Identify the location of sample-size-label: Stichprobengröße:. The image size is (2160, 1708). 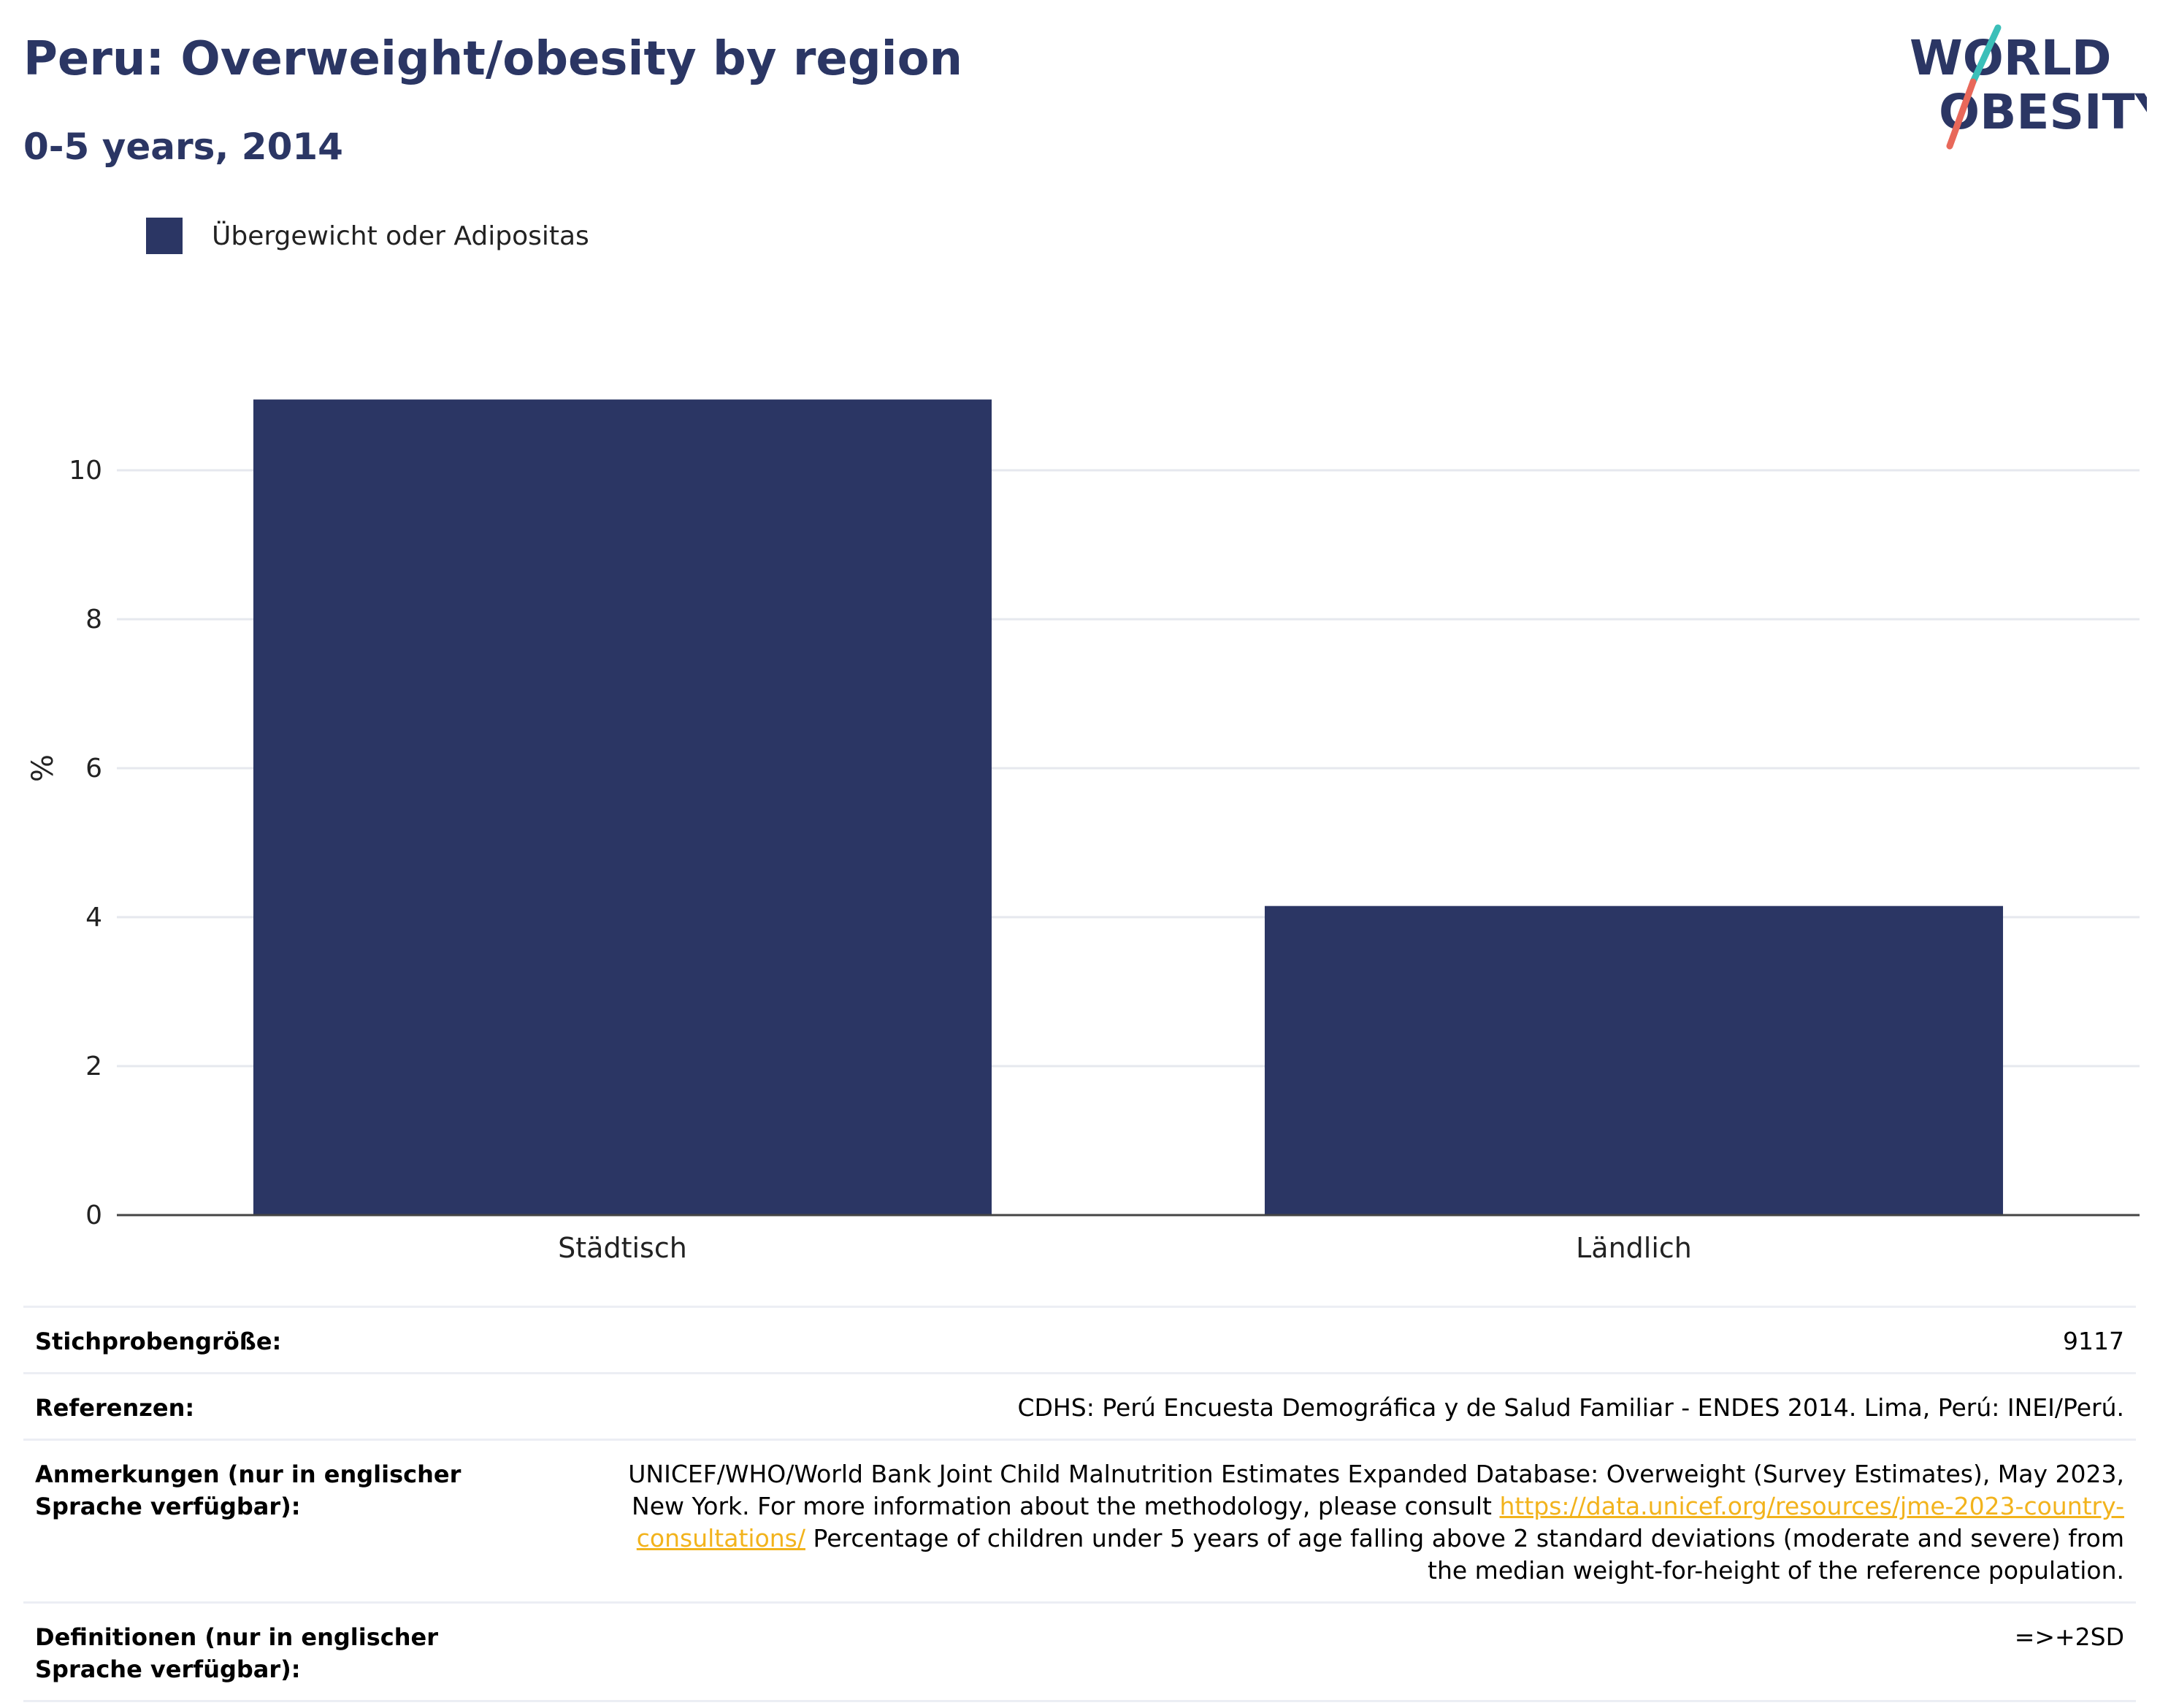
(158, 1341).